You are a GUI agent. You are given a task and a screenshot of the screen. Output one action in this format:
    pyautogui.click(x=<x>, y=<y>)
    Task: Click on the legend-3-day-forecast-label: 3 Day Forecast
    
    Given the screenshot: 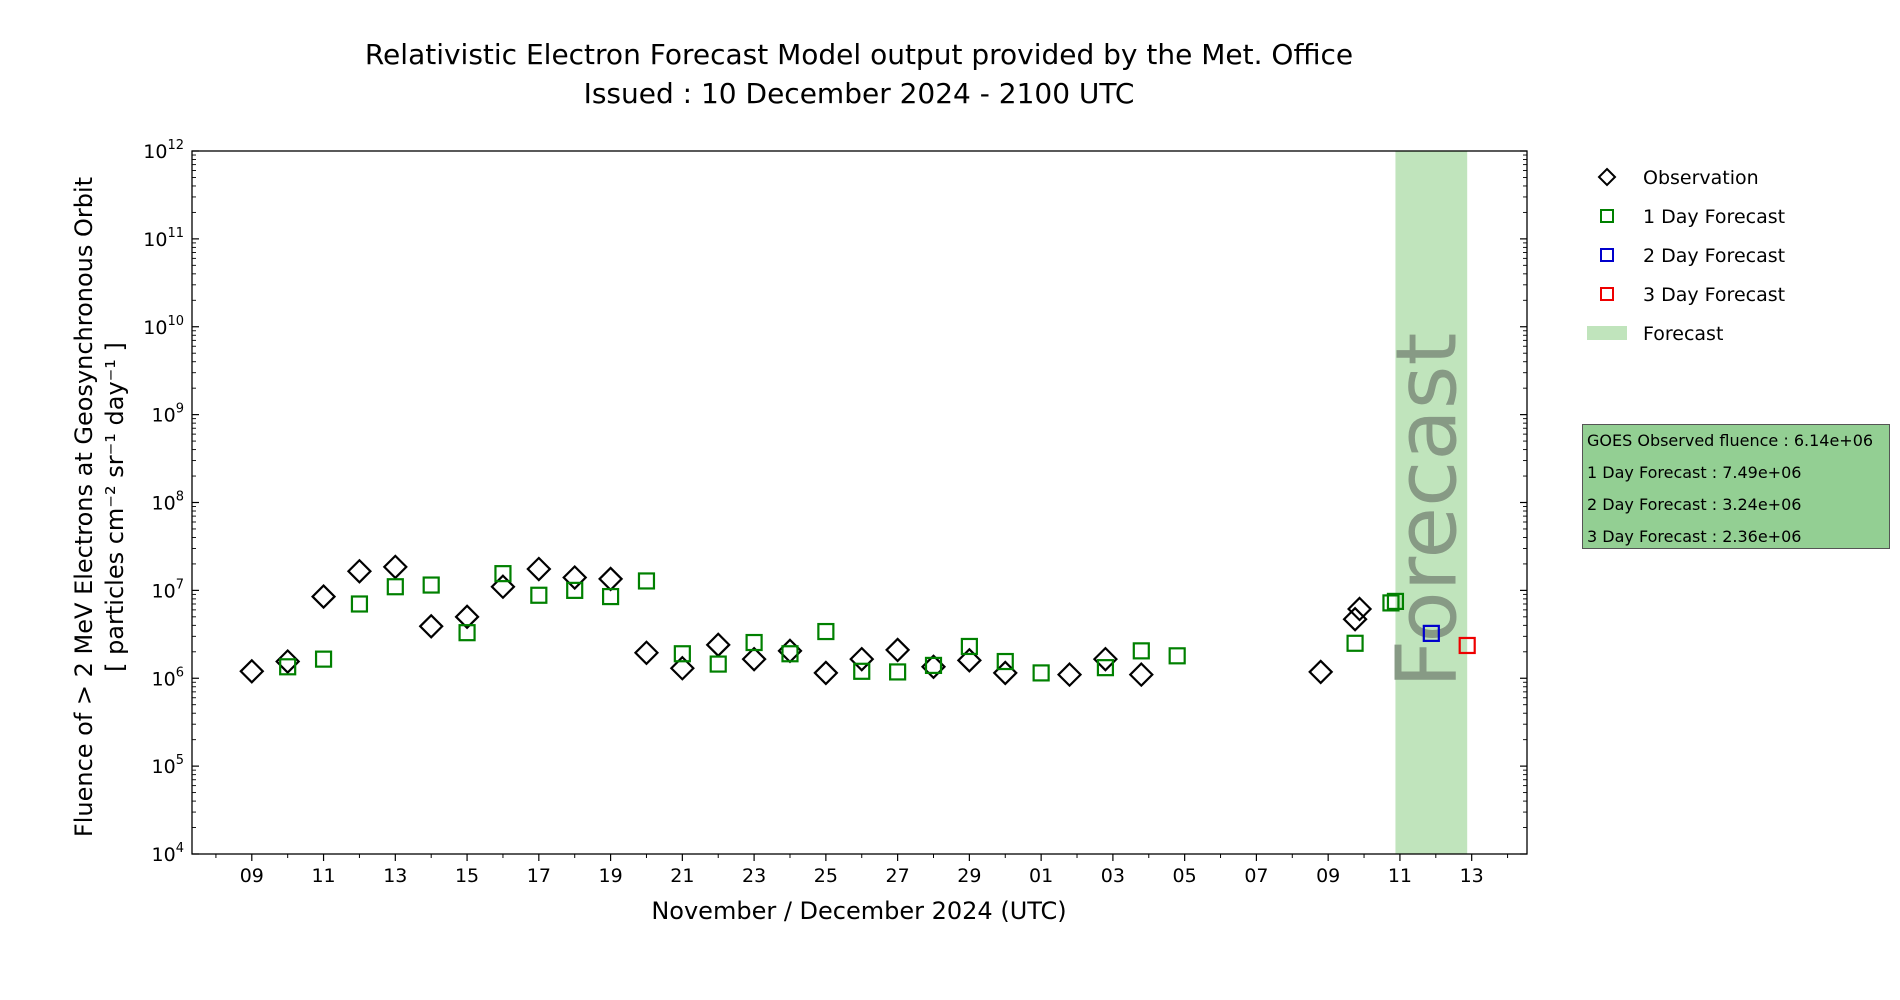 What is the action you would take?
    pyautogui.click(x=1714, y=295)
    